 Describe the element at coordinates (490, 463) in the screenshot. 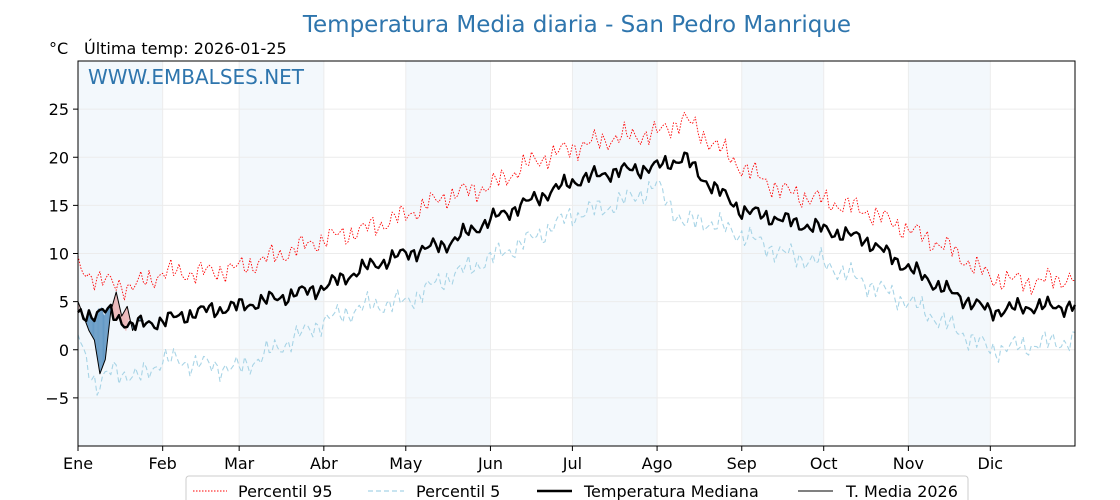

I see `x-tick-label: Jun` at that location.